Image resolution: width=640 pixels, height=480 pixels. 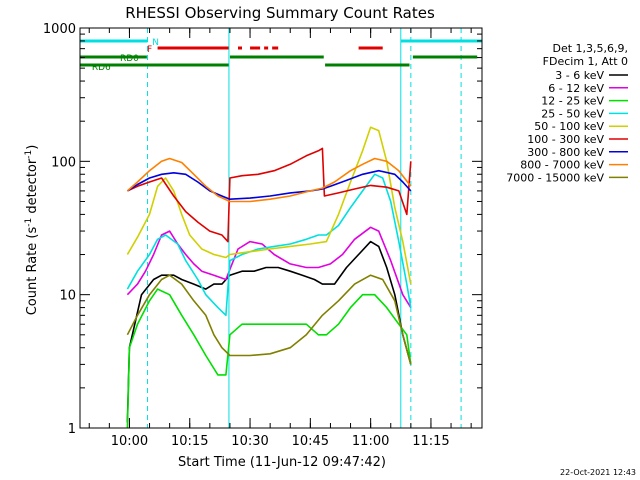 What do you see at coordinates (129, 59) in the screenshot?
I see `status-label: RD0` at bounding box center [129, 59].